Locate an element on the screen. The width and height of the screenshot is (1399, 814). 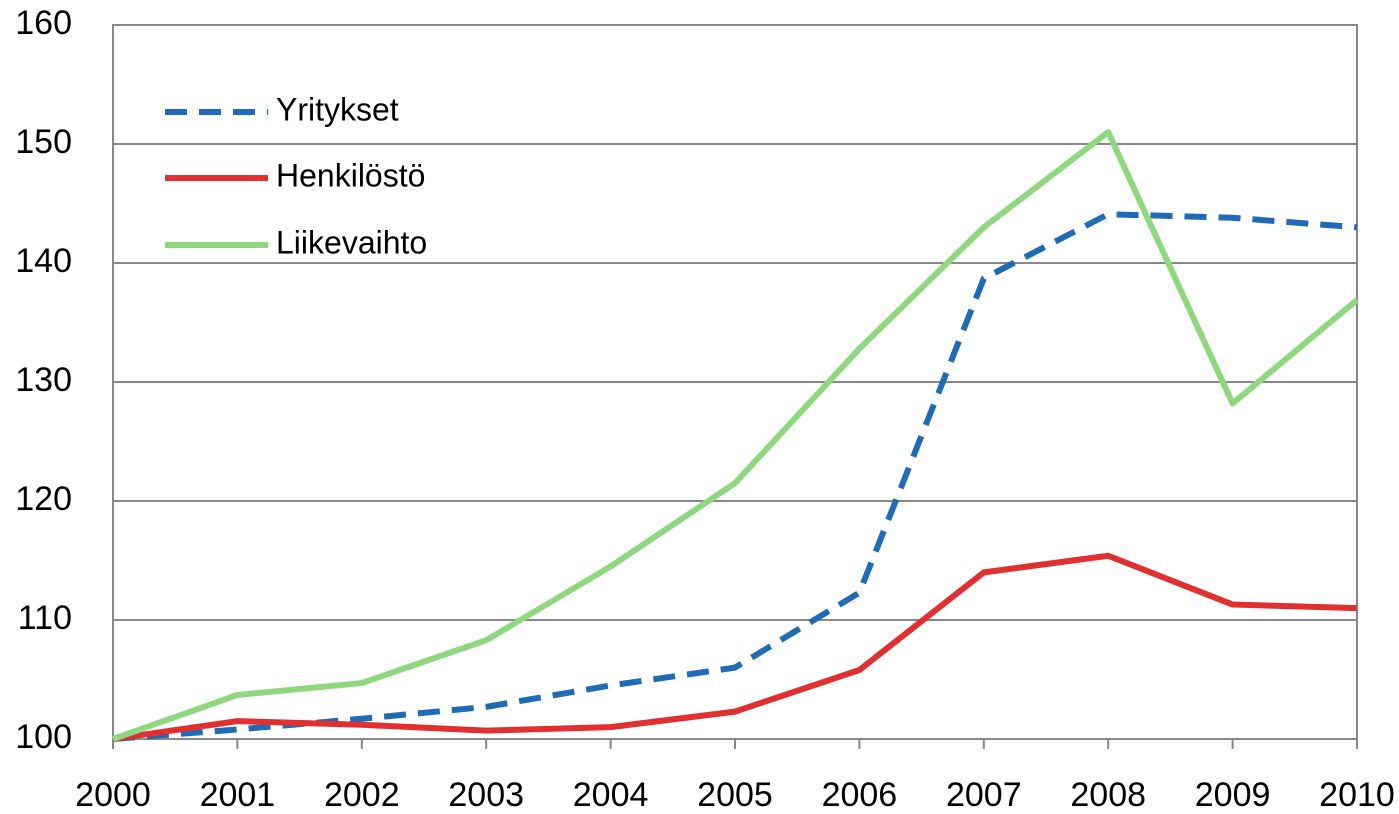
y-tick-label: 140 is located at coordinates (43, 261).